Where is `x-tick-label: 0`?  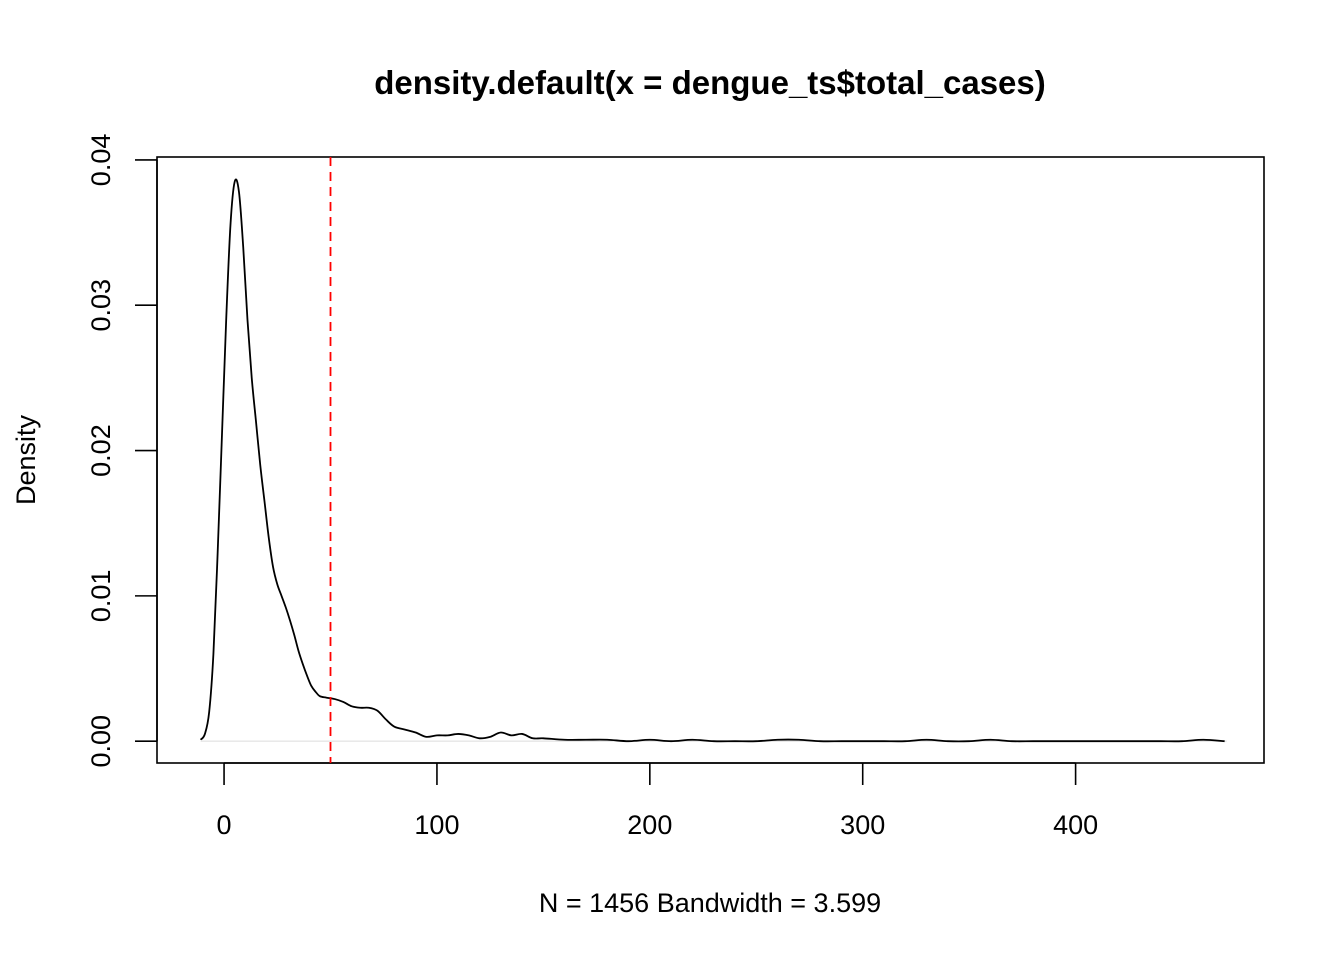
x-tick-label: 0 is located at coordinates (224, 825).